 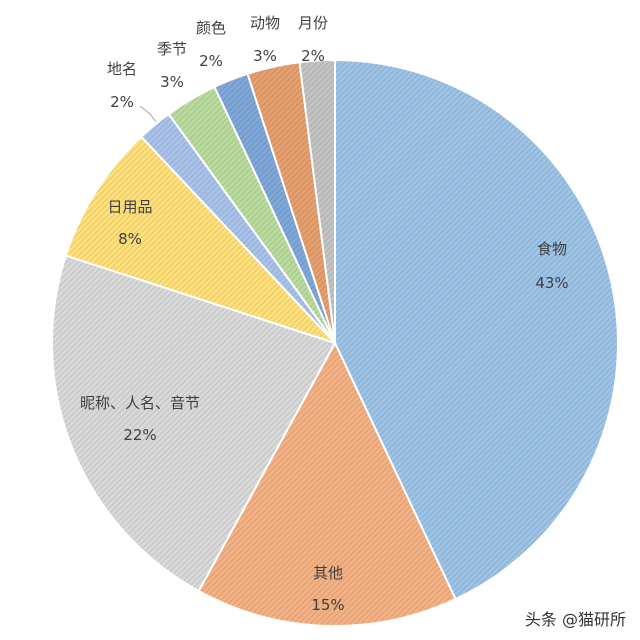 I want to click on watermark: 头条 @猫研所, so click(x=575, y=619).